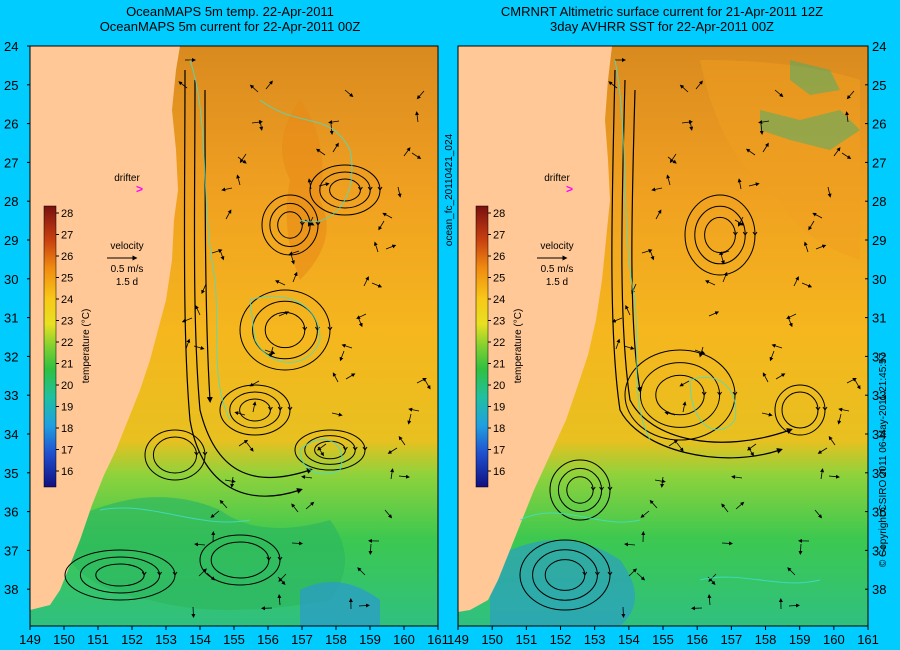 The image size is (900, 650). Describe the element at coordinates (569, 189) in the screenshot. I see `drifter-marker-right: >` at that location.